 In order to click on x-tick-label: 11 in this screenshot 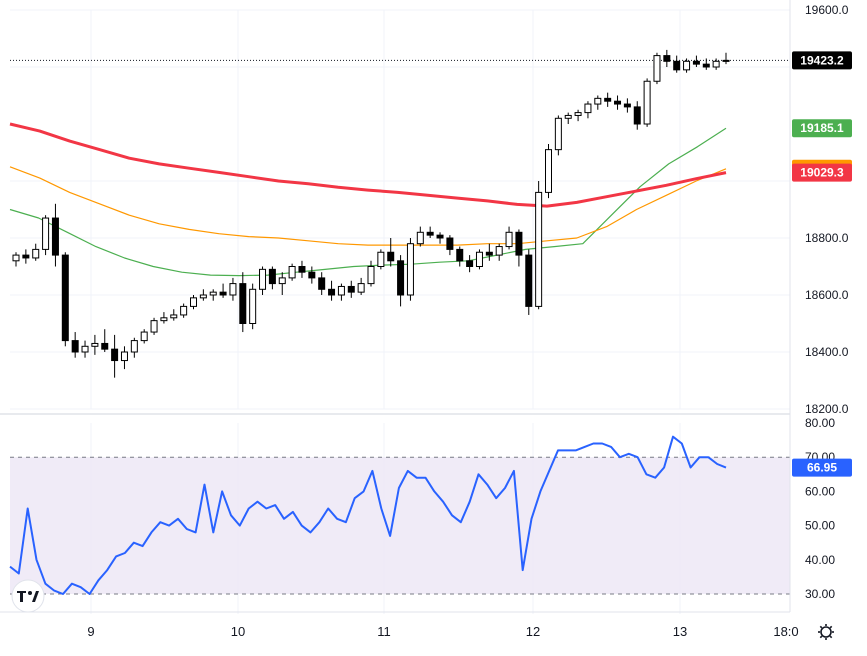, I will do `click(384, 631)`.